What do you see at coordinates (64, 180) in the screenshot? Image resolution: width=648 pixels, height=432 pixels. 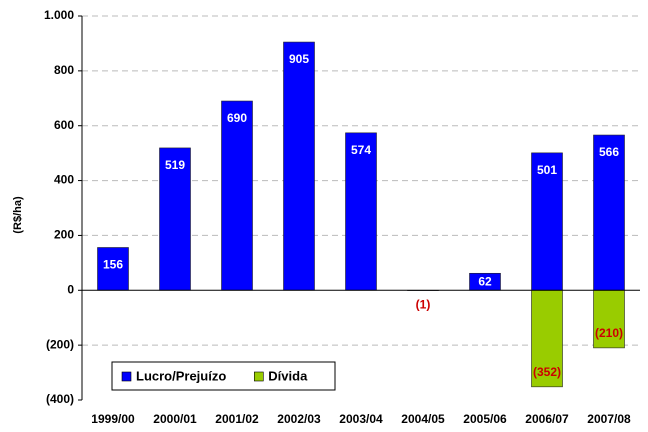 I see `y-tick-label: 400` at bounding box center [64, 180].